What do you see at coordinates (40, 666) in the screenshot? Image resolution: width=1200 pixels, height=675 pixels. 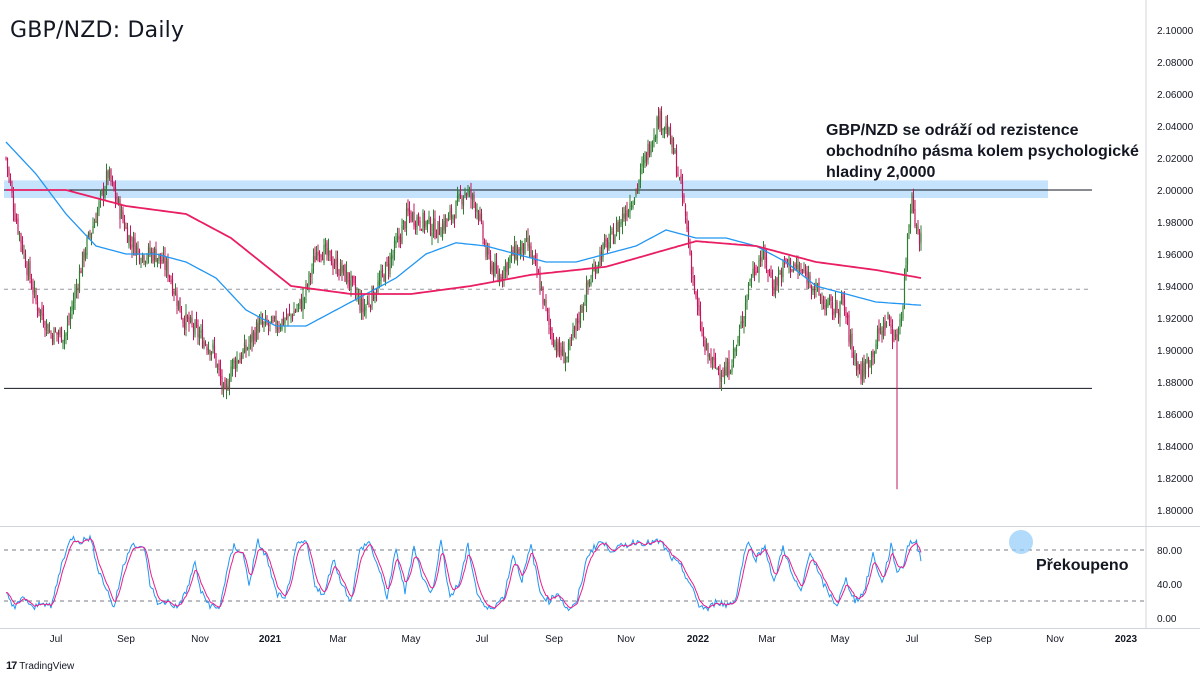 I see `tradingview-branding: 17 TradingView` at bounding box center [40, 666].